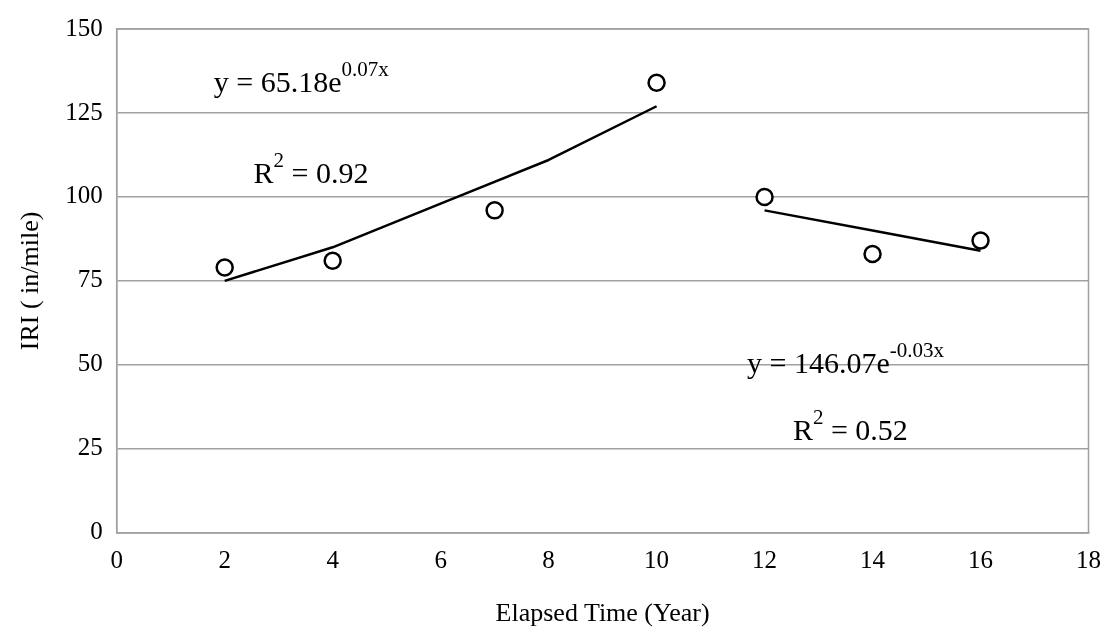 Image resolution: width=1115 pixels, height=638 pixels. What do you see at coordinates (224, 560) in the screenshot?
I see `x-tick-label: 2` at bounding box center [224, 560].